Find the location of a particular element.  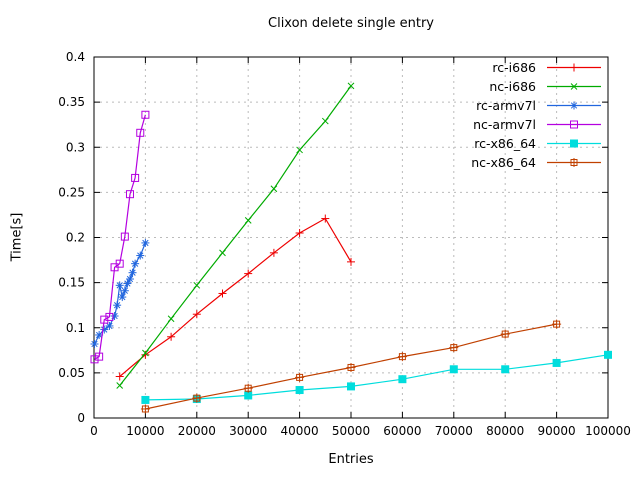

legend-sample-rc-i686 is located at coordinates (574, 67).